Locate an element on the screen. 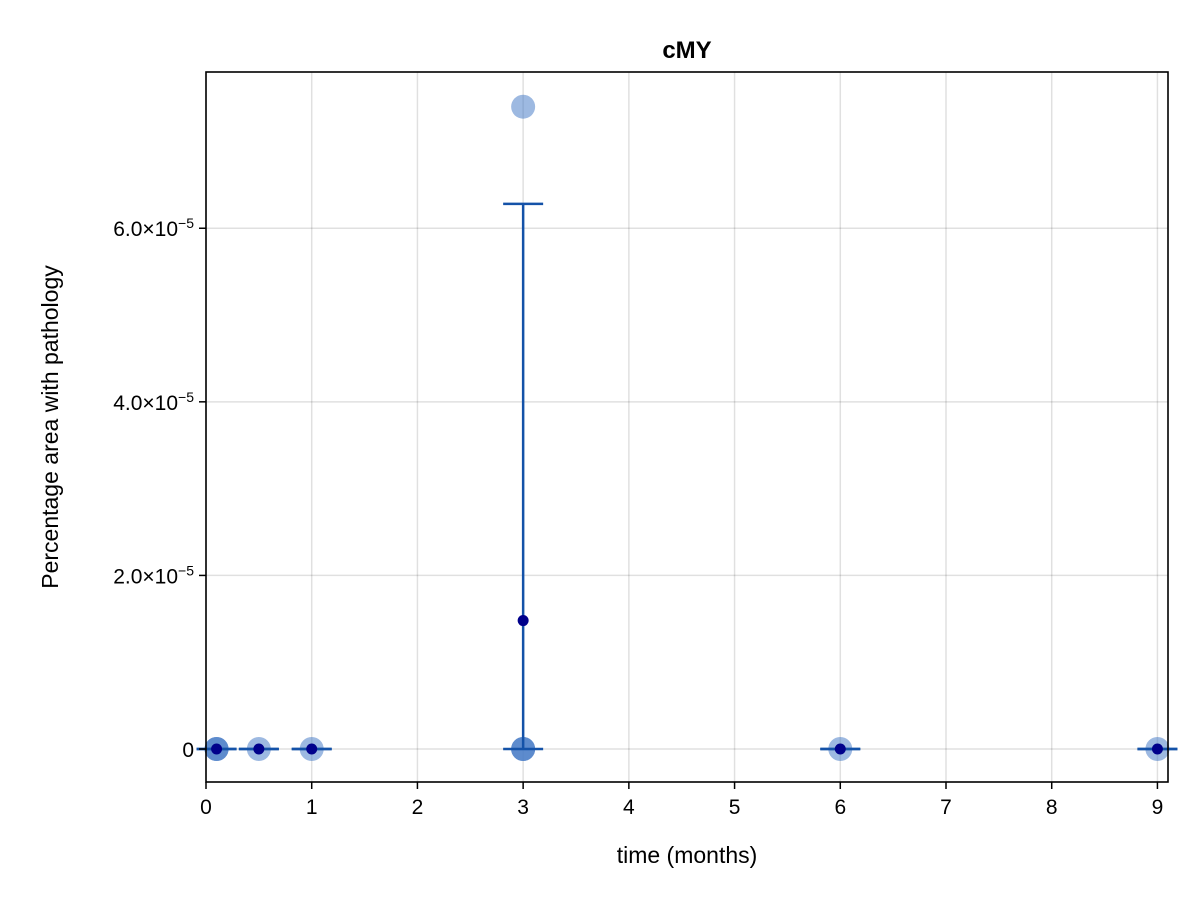  x-tick-label: 4 is located at coordinates (629, 807).